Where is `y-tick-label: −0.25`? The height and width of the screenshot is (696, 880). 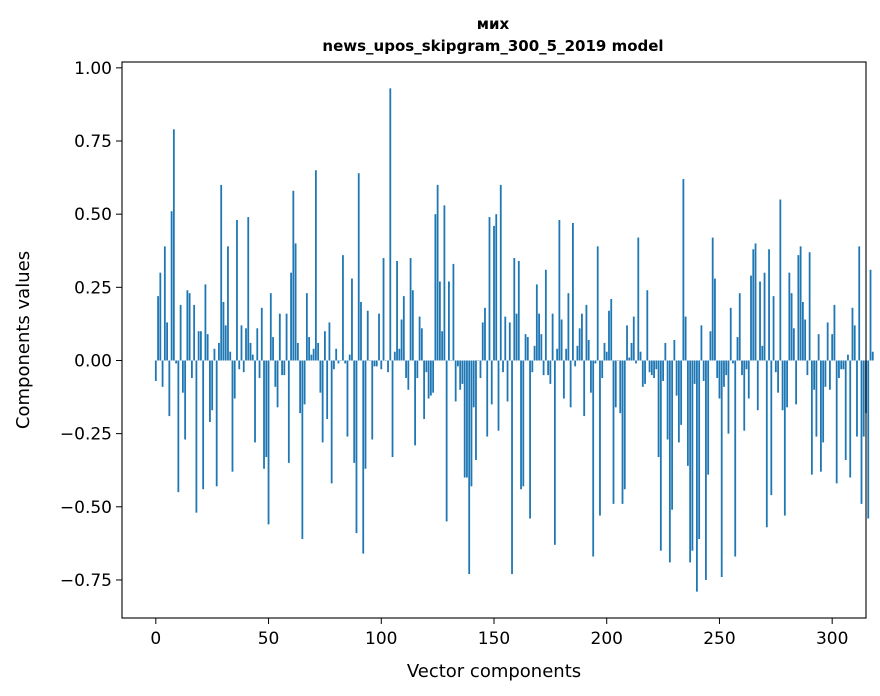 y-tick-label: −0.25 is located at coordinates (86, 435).